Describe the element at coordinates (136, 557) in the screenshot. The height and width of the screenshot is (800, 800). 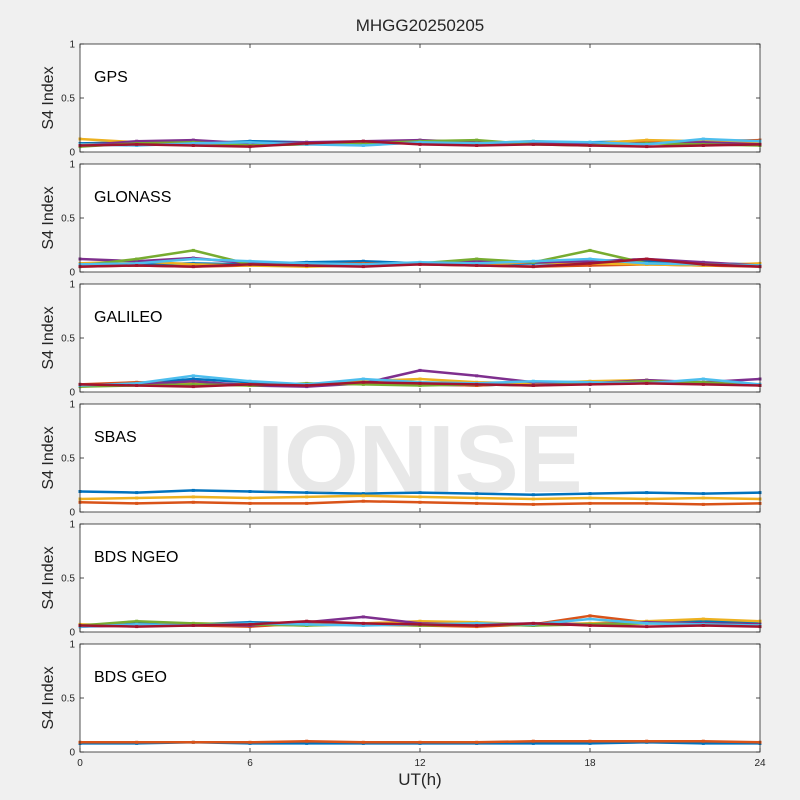
I see `panel-label: BDS NGEO` at that location.